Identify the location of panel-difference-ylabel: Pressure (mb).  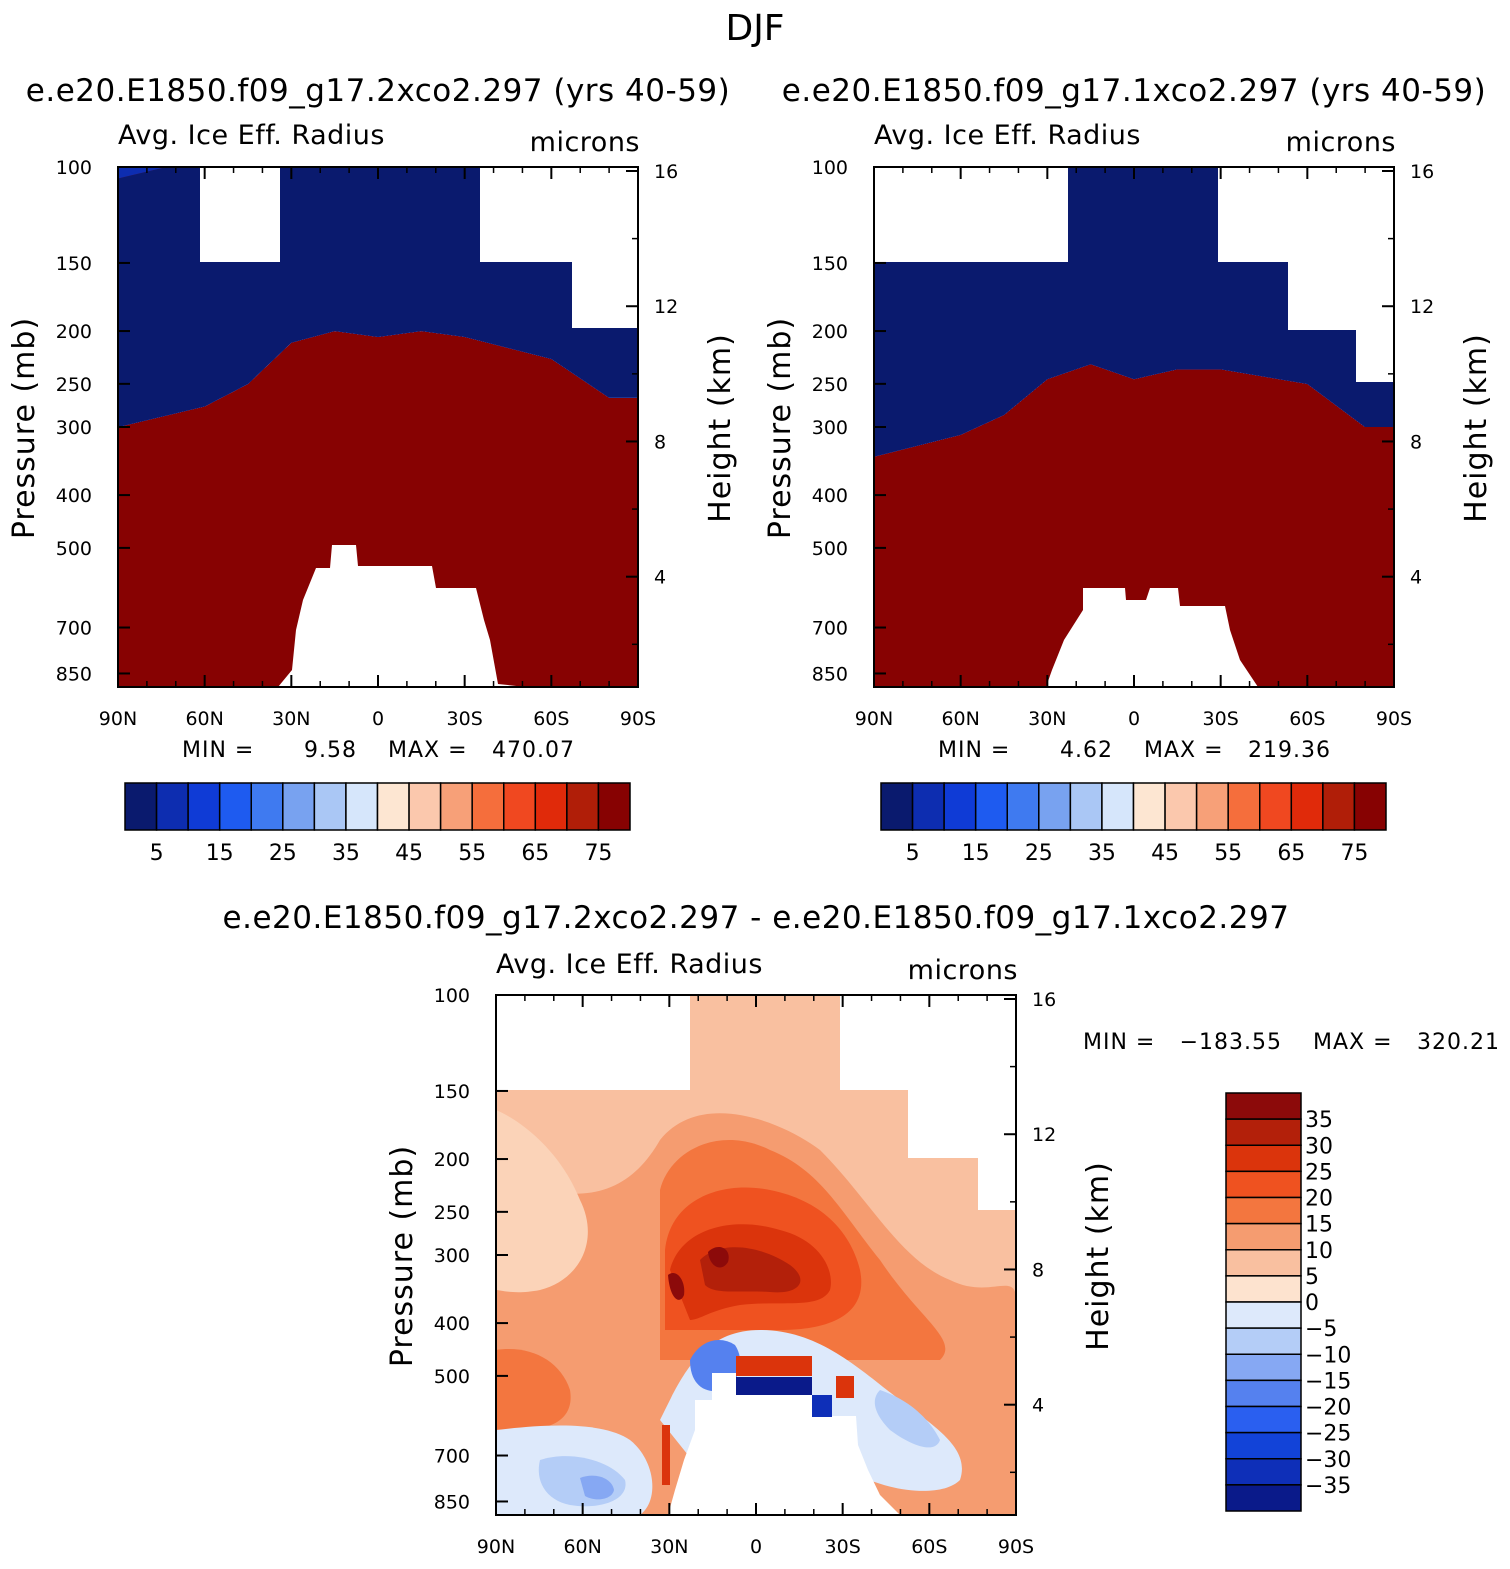
(402, 1256).